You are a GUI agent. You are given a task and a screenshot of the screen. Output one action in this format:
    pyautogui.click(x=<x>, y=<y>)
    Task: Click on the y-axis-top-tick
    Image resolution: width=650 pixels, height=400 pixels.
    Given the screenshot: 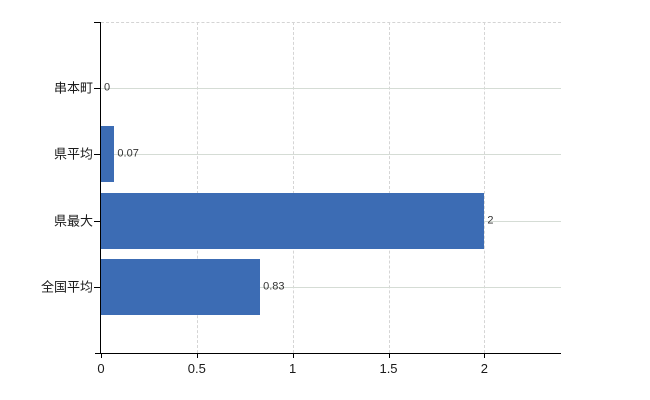 What is the action you would take?
    pyautogui.click(x=97, y=22)
    